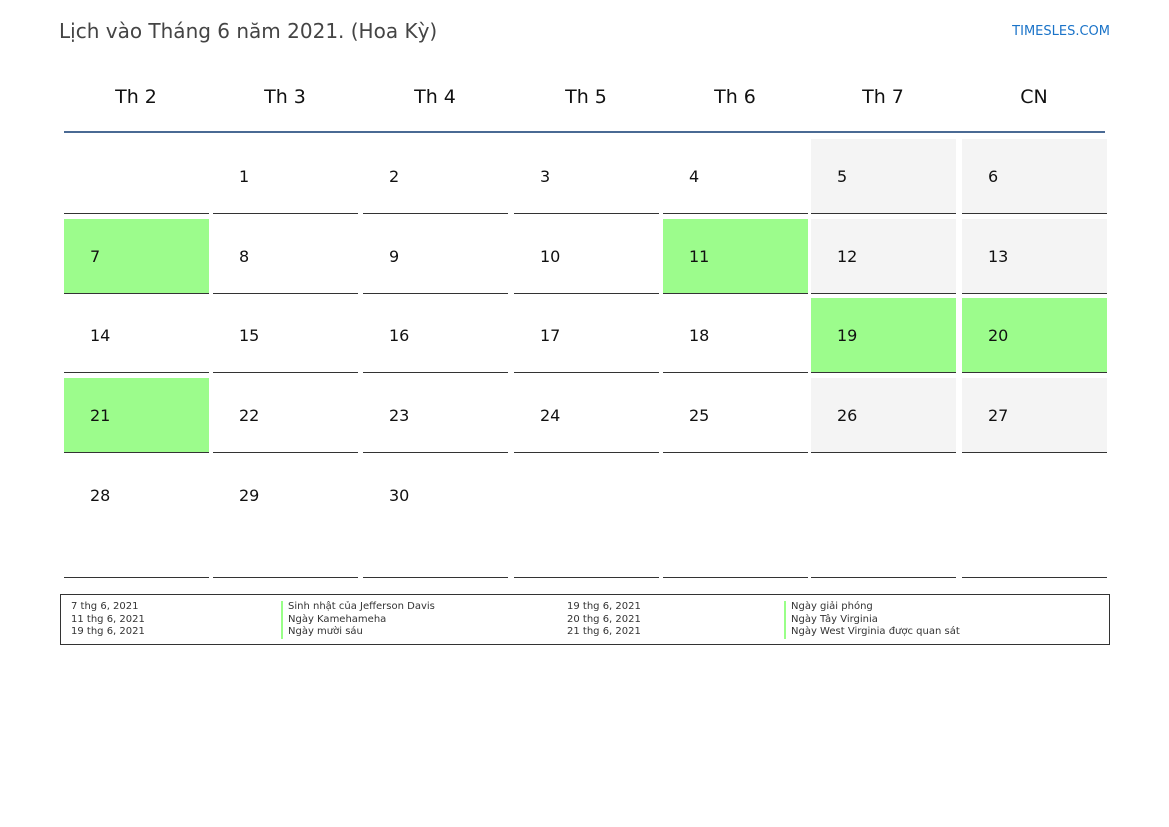 The image size is (1169, 827). I want to click on day-number: 18, so click(699, 335).